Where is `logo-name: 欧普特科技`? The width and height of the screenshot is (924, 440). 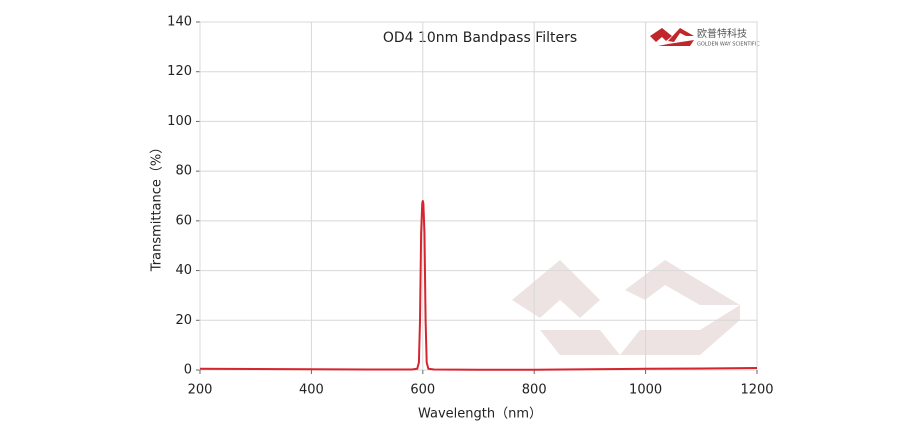 logo-name: 欧普特科技 is located at coordinates (722, 33).